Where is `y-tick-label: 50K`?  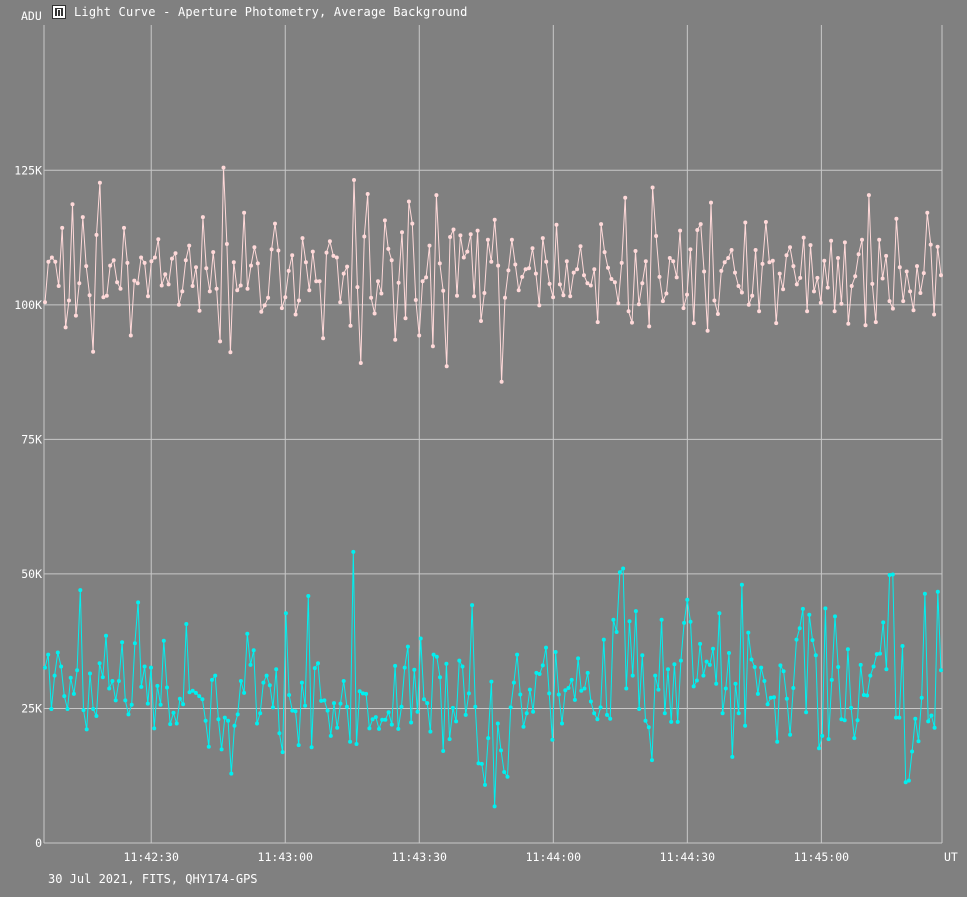 y-tick-label: 50K is located at coordinates (31, 574).